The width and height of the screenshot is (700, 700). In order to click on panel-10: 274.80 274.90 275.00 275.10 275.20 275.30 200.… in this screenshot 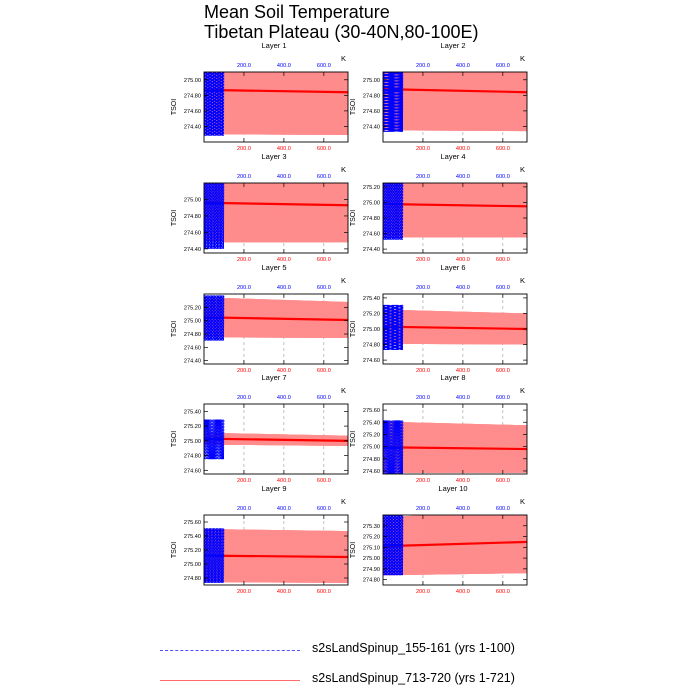, I will do `click(439, 539)`.